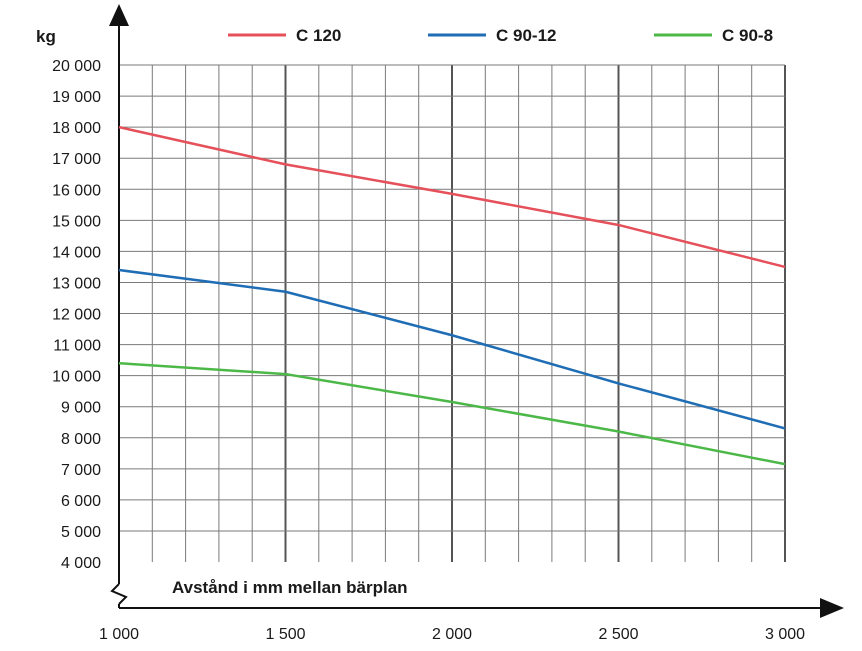 The image size is (862, 651). Describe the element at coordinates (81, 408) in the screenshot. I see `y-tick-label: 9 000` at that location.